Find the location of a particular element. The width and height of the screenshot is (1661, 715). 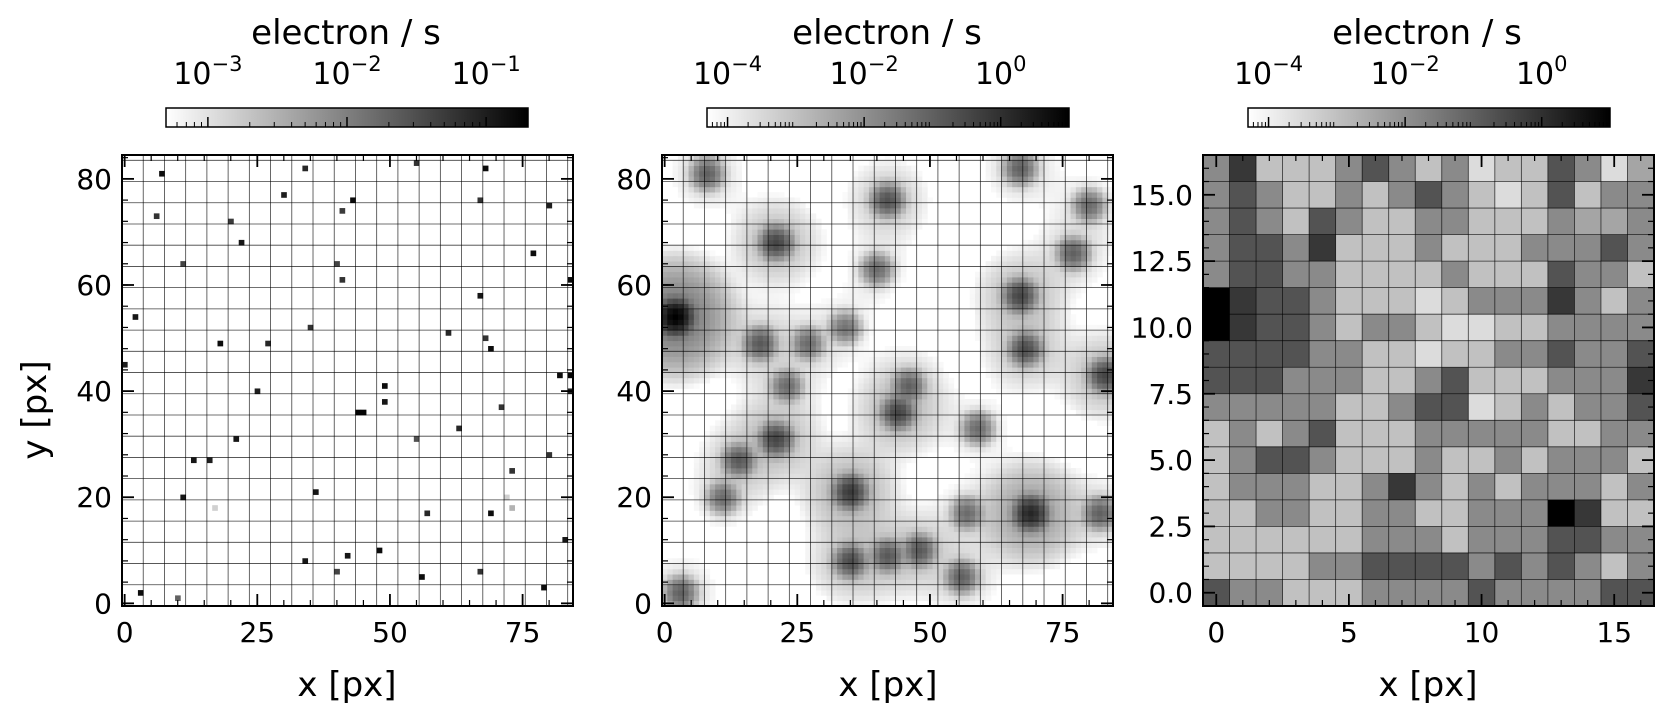

colorbar-tick-label: 10−3 is located at coordinates (207, 72).